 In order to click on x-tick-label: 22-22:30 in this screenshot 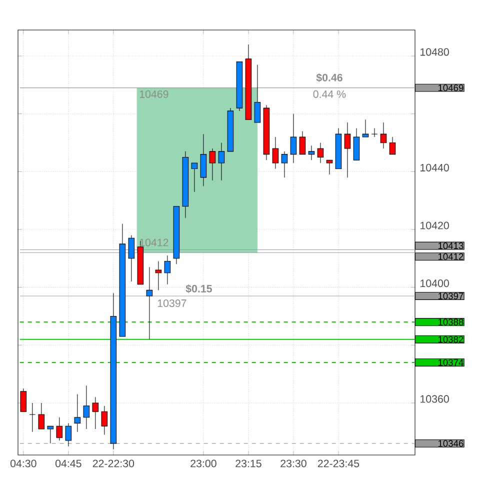, I will do `click(113, 464)`.